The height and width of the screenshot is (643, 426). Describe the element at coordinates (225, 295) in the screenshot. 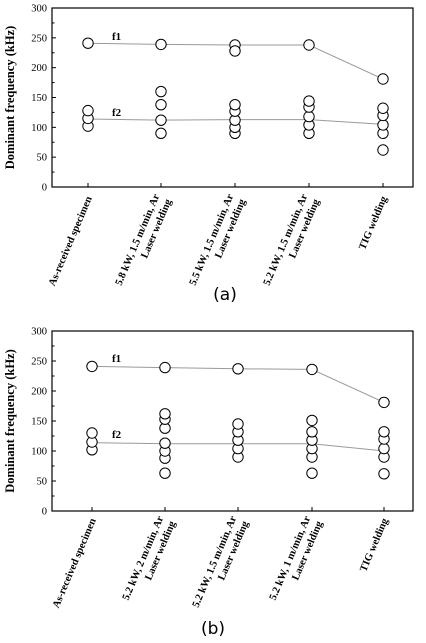

I see `panel-label: (a)` at that location.